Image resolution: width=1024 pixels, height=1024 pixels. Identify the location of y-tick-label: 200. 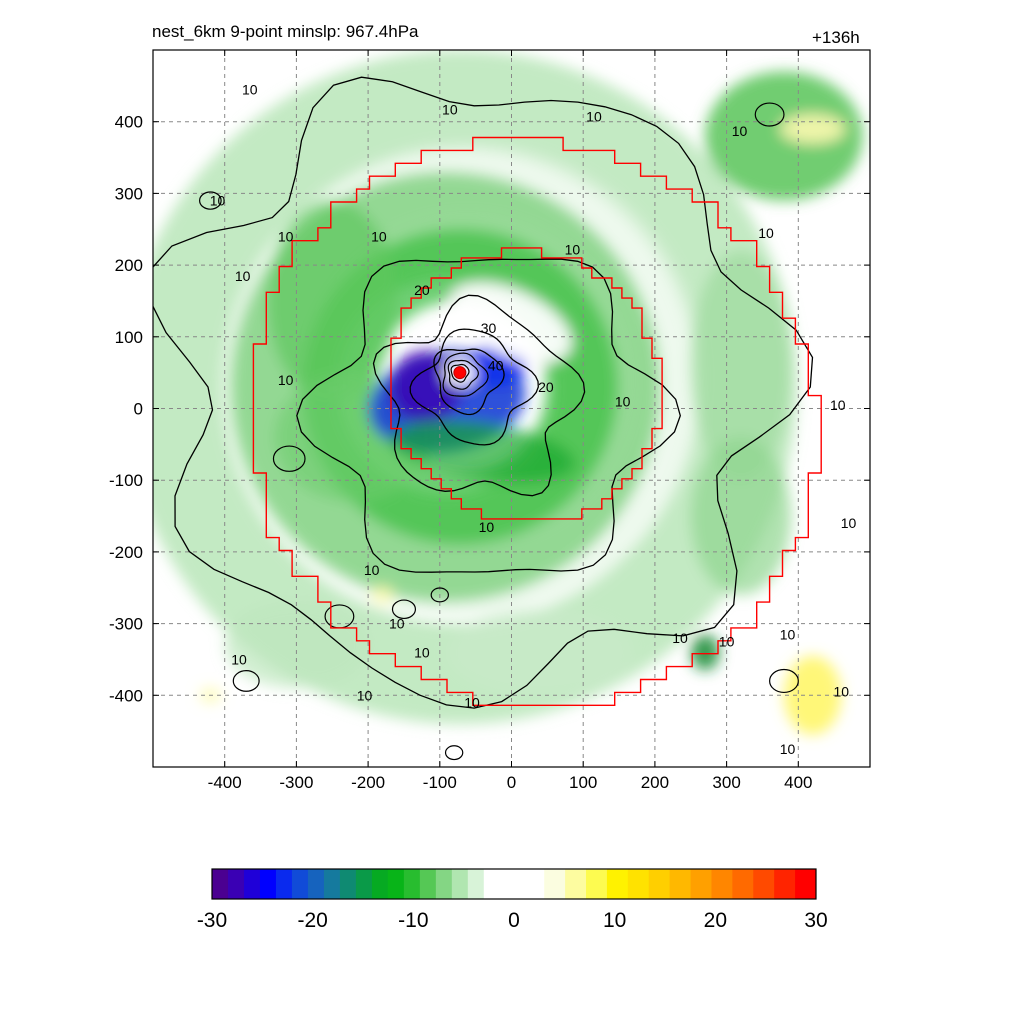
(129, 265).